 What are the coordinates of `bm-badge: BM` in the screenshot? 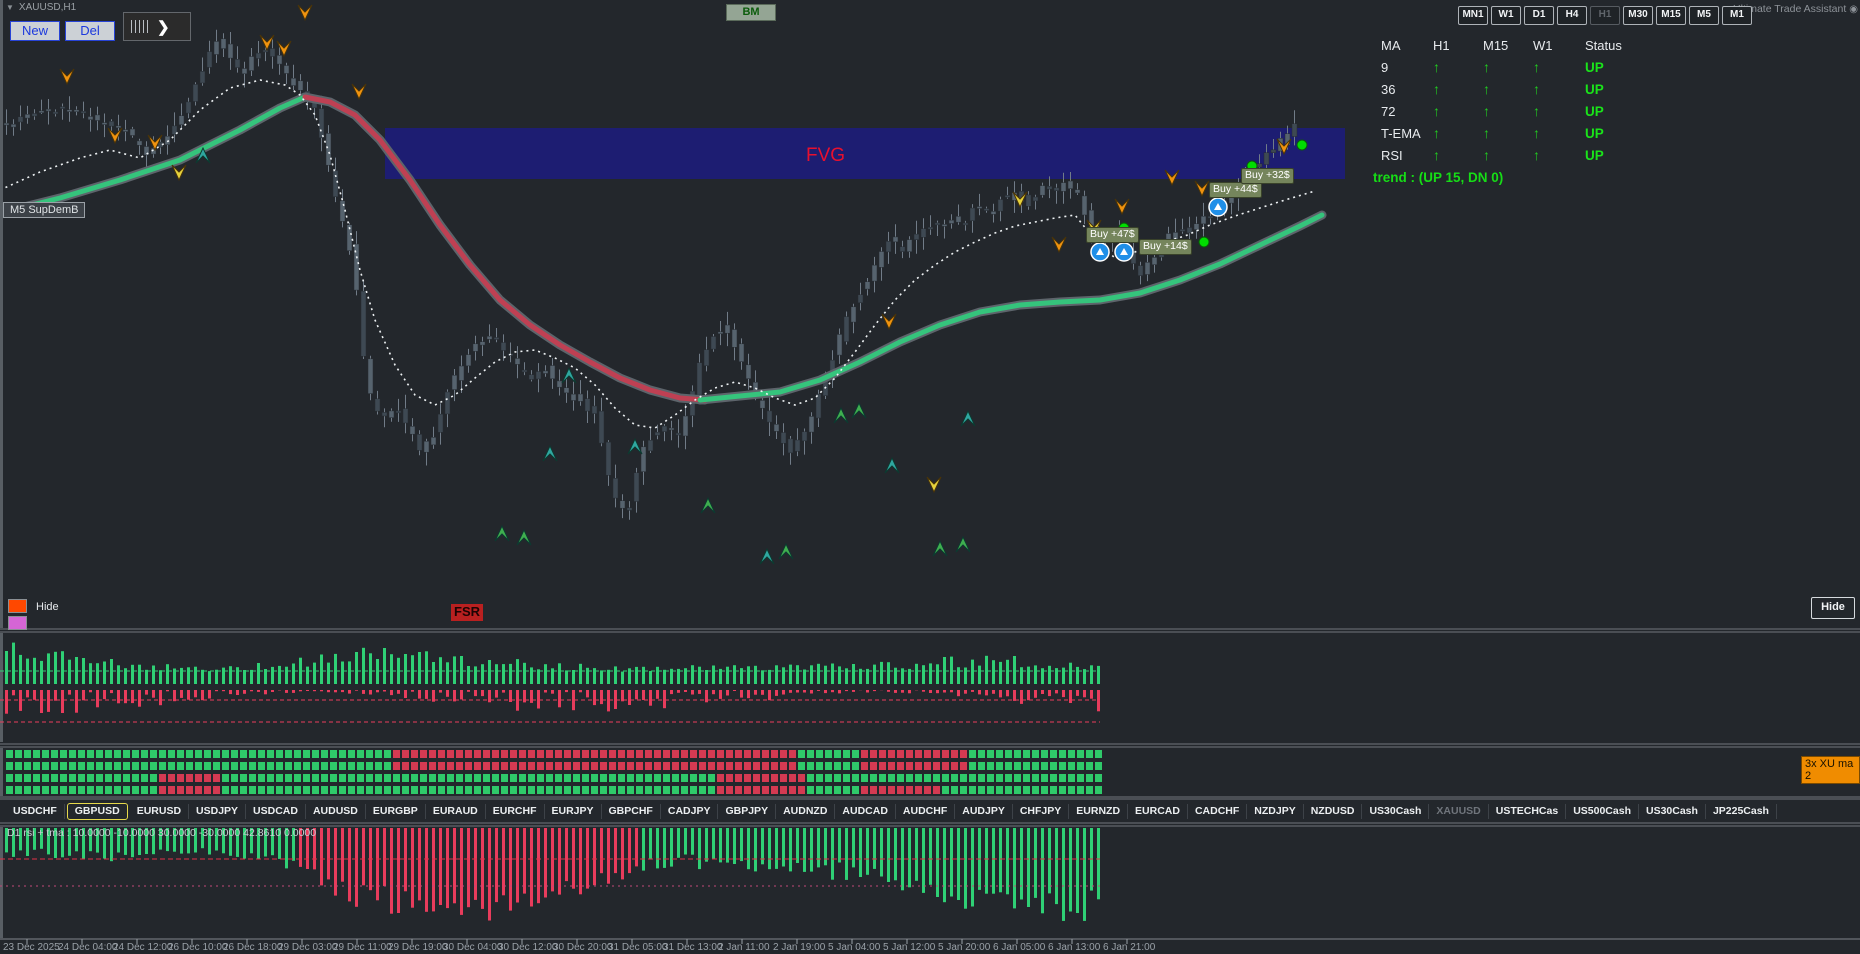 It's located at (751, 12).